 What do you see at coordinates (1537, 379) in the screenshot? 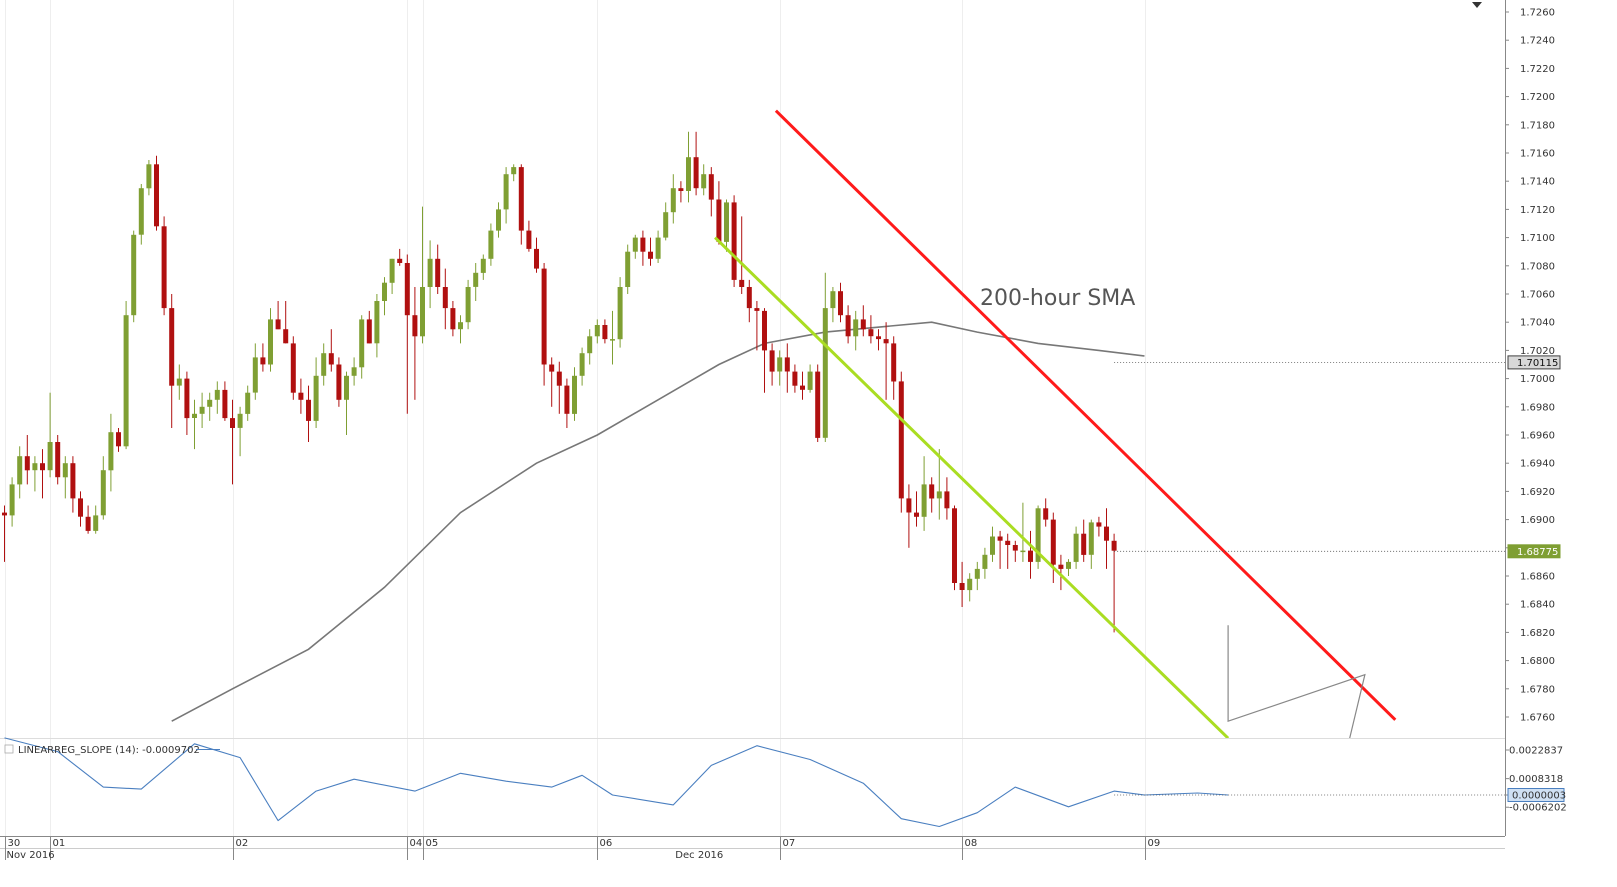
I see `y-tick-label: 1.7000` at bounding box center [1537, 379].